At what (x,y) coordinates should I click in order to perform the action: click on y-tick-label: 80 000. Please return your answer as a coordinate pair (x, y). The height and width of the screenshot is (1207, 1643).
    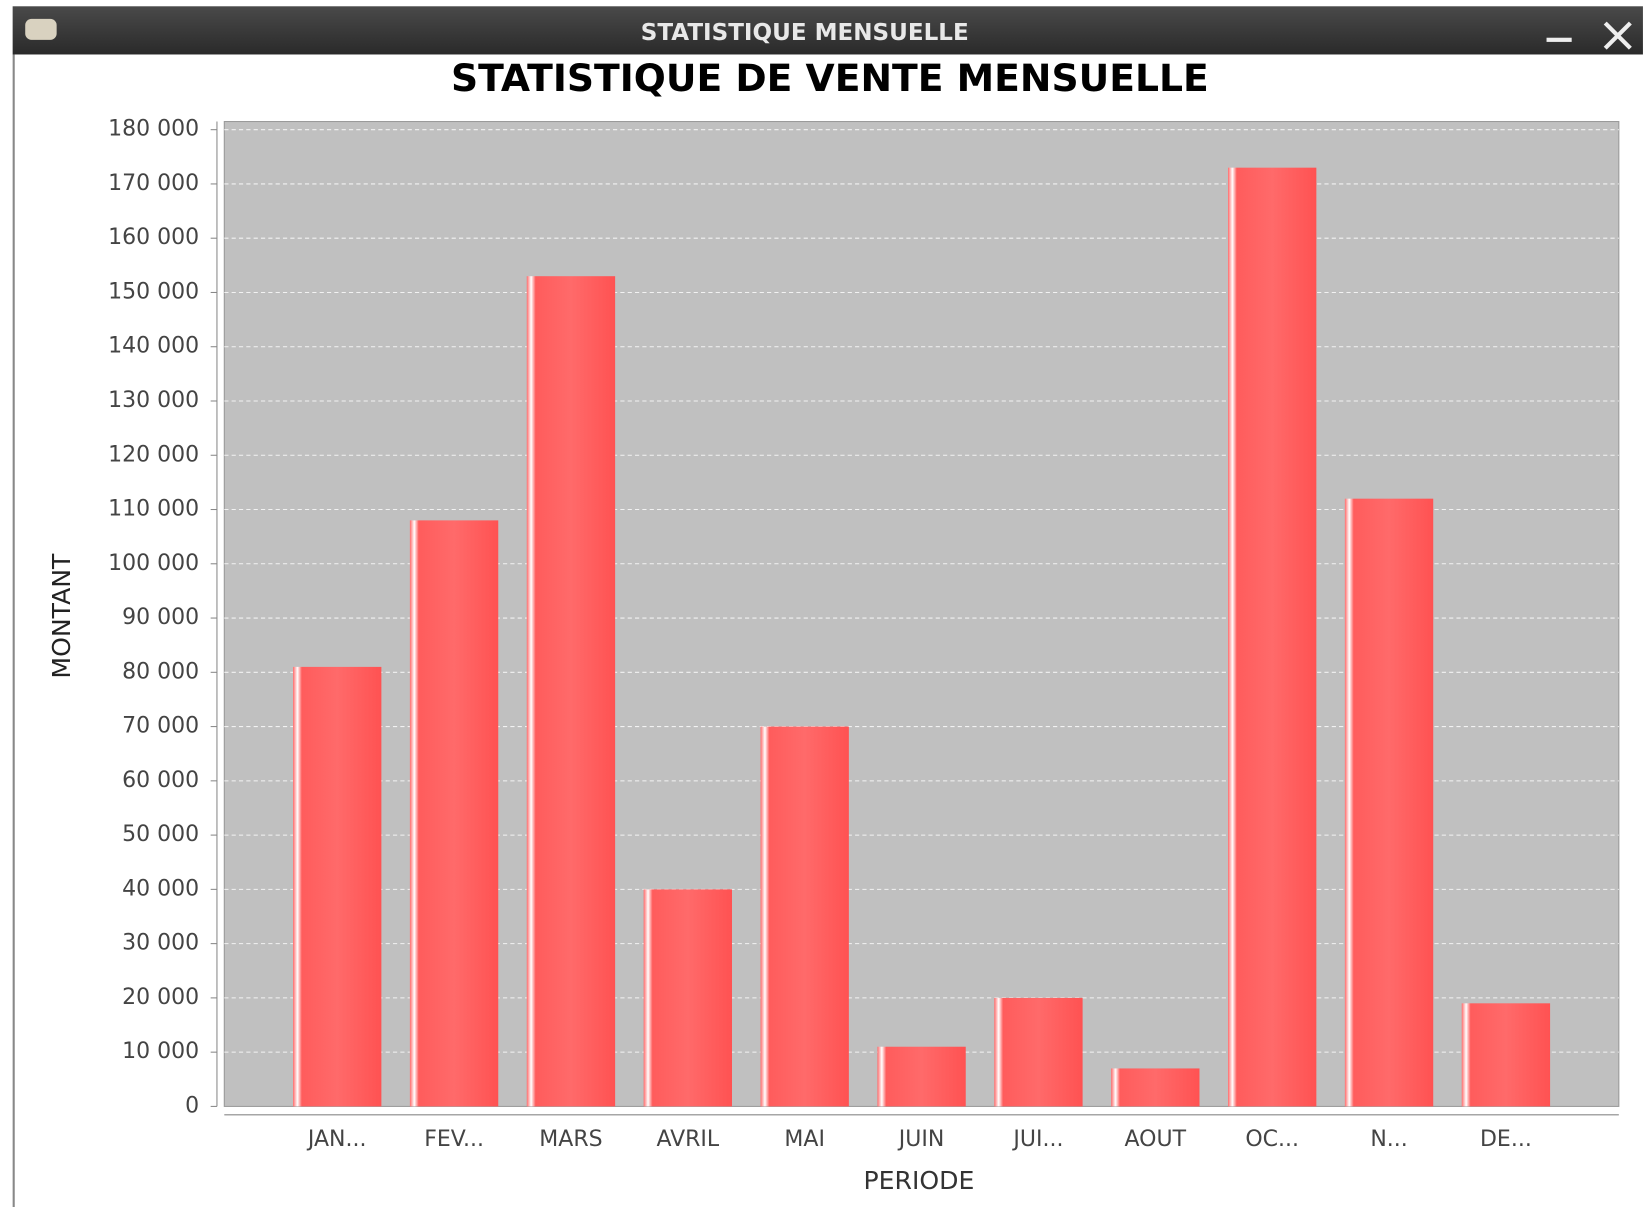
    Looking at the image, I should click on (160, 671).